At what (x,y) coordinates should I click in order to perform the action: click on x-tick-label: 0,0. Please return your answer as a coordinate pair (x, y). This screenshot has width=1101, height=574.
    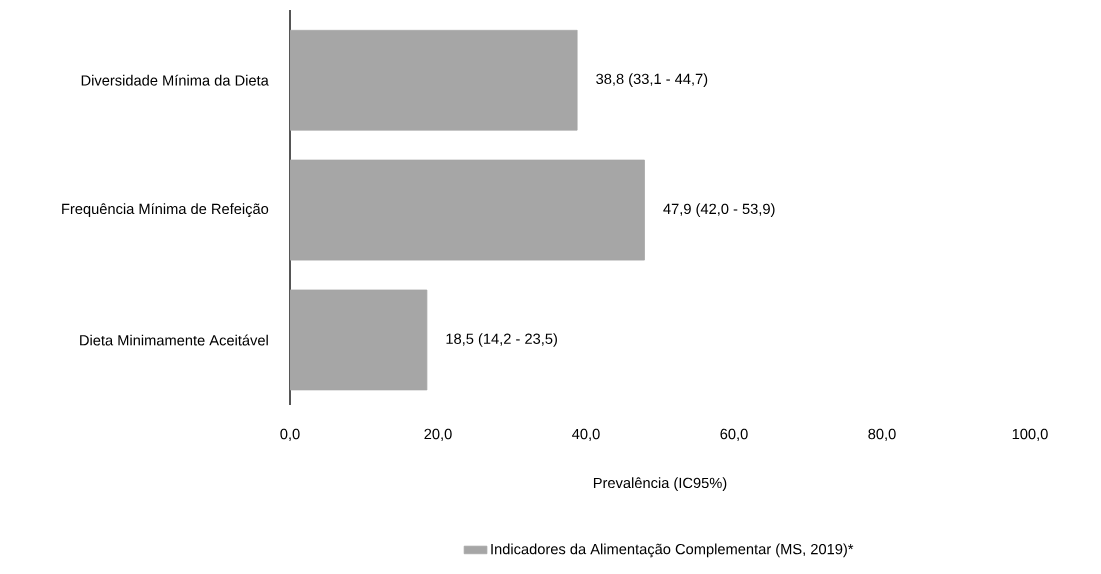
    Looking at the image, I should click on (290, 434).